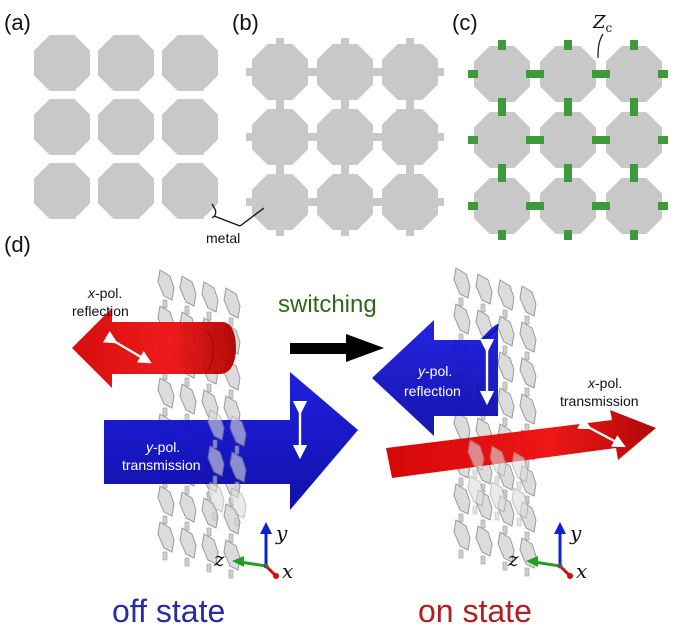 The width and height of the screenshot is (684, 634). Describe the element at coordinates (604, 383) in the screenshot. I see `right-transmission-label-line1: x-pol.` at that location.